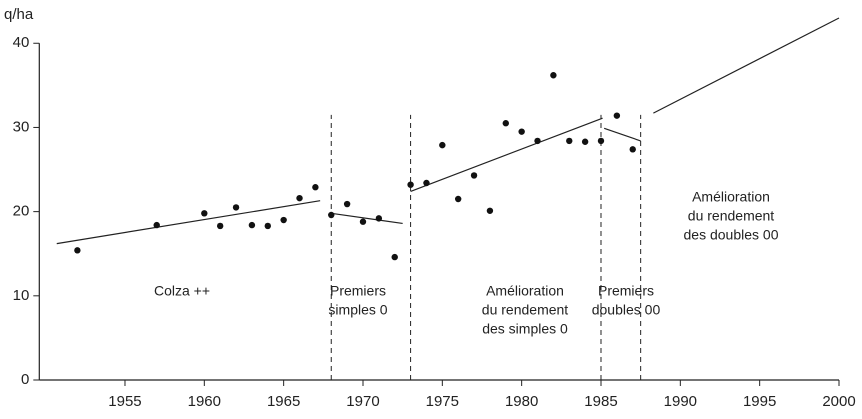  Describe the element at coordinates (680, 401) in the screenshot. I see `x-tick-label: 1990` at that location.